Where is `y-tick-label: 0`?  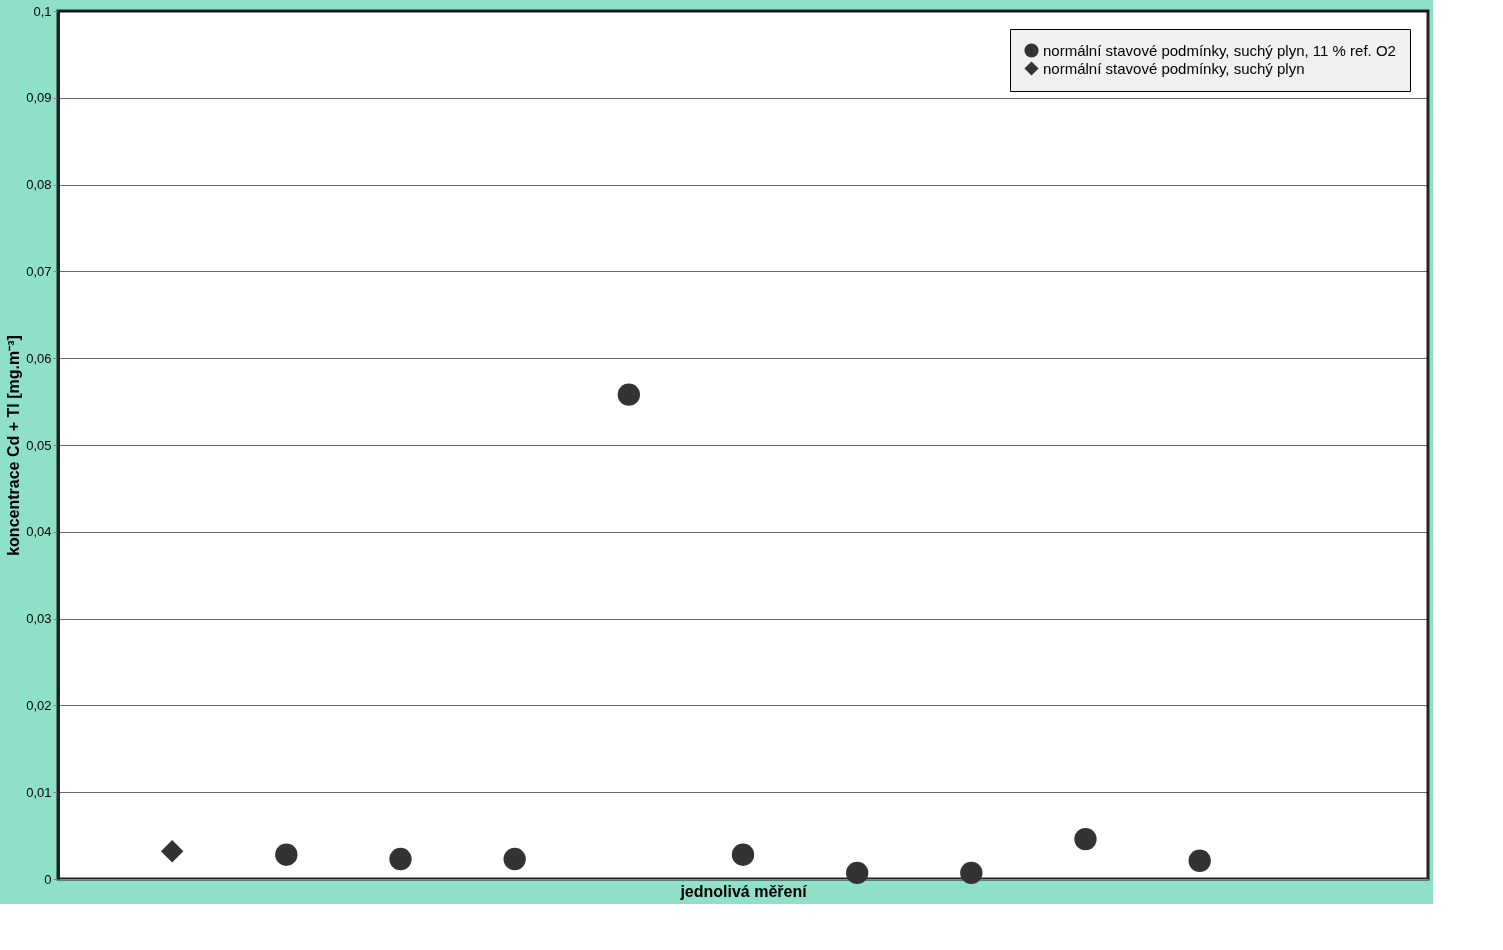 y-tick-label: 0 is located at coordinates (48, 879).